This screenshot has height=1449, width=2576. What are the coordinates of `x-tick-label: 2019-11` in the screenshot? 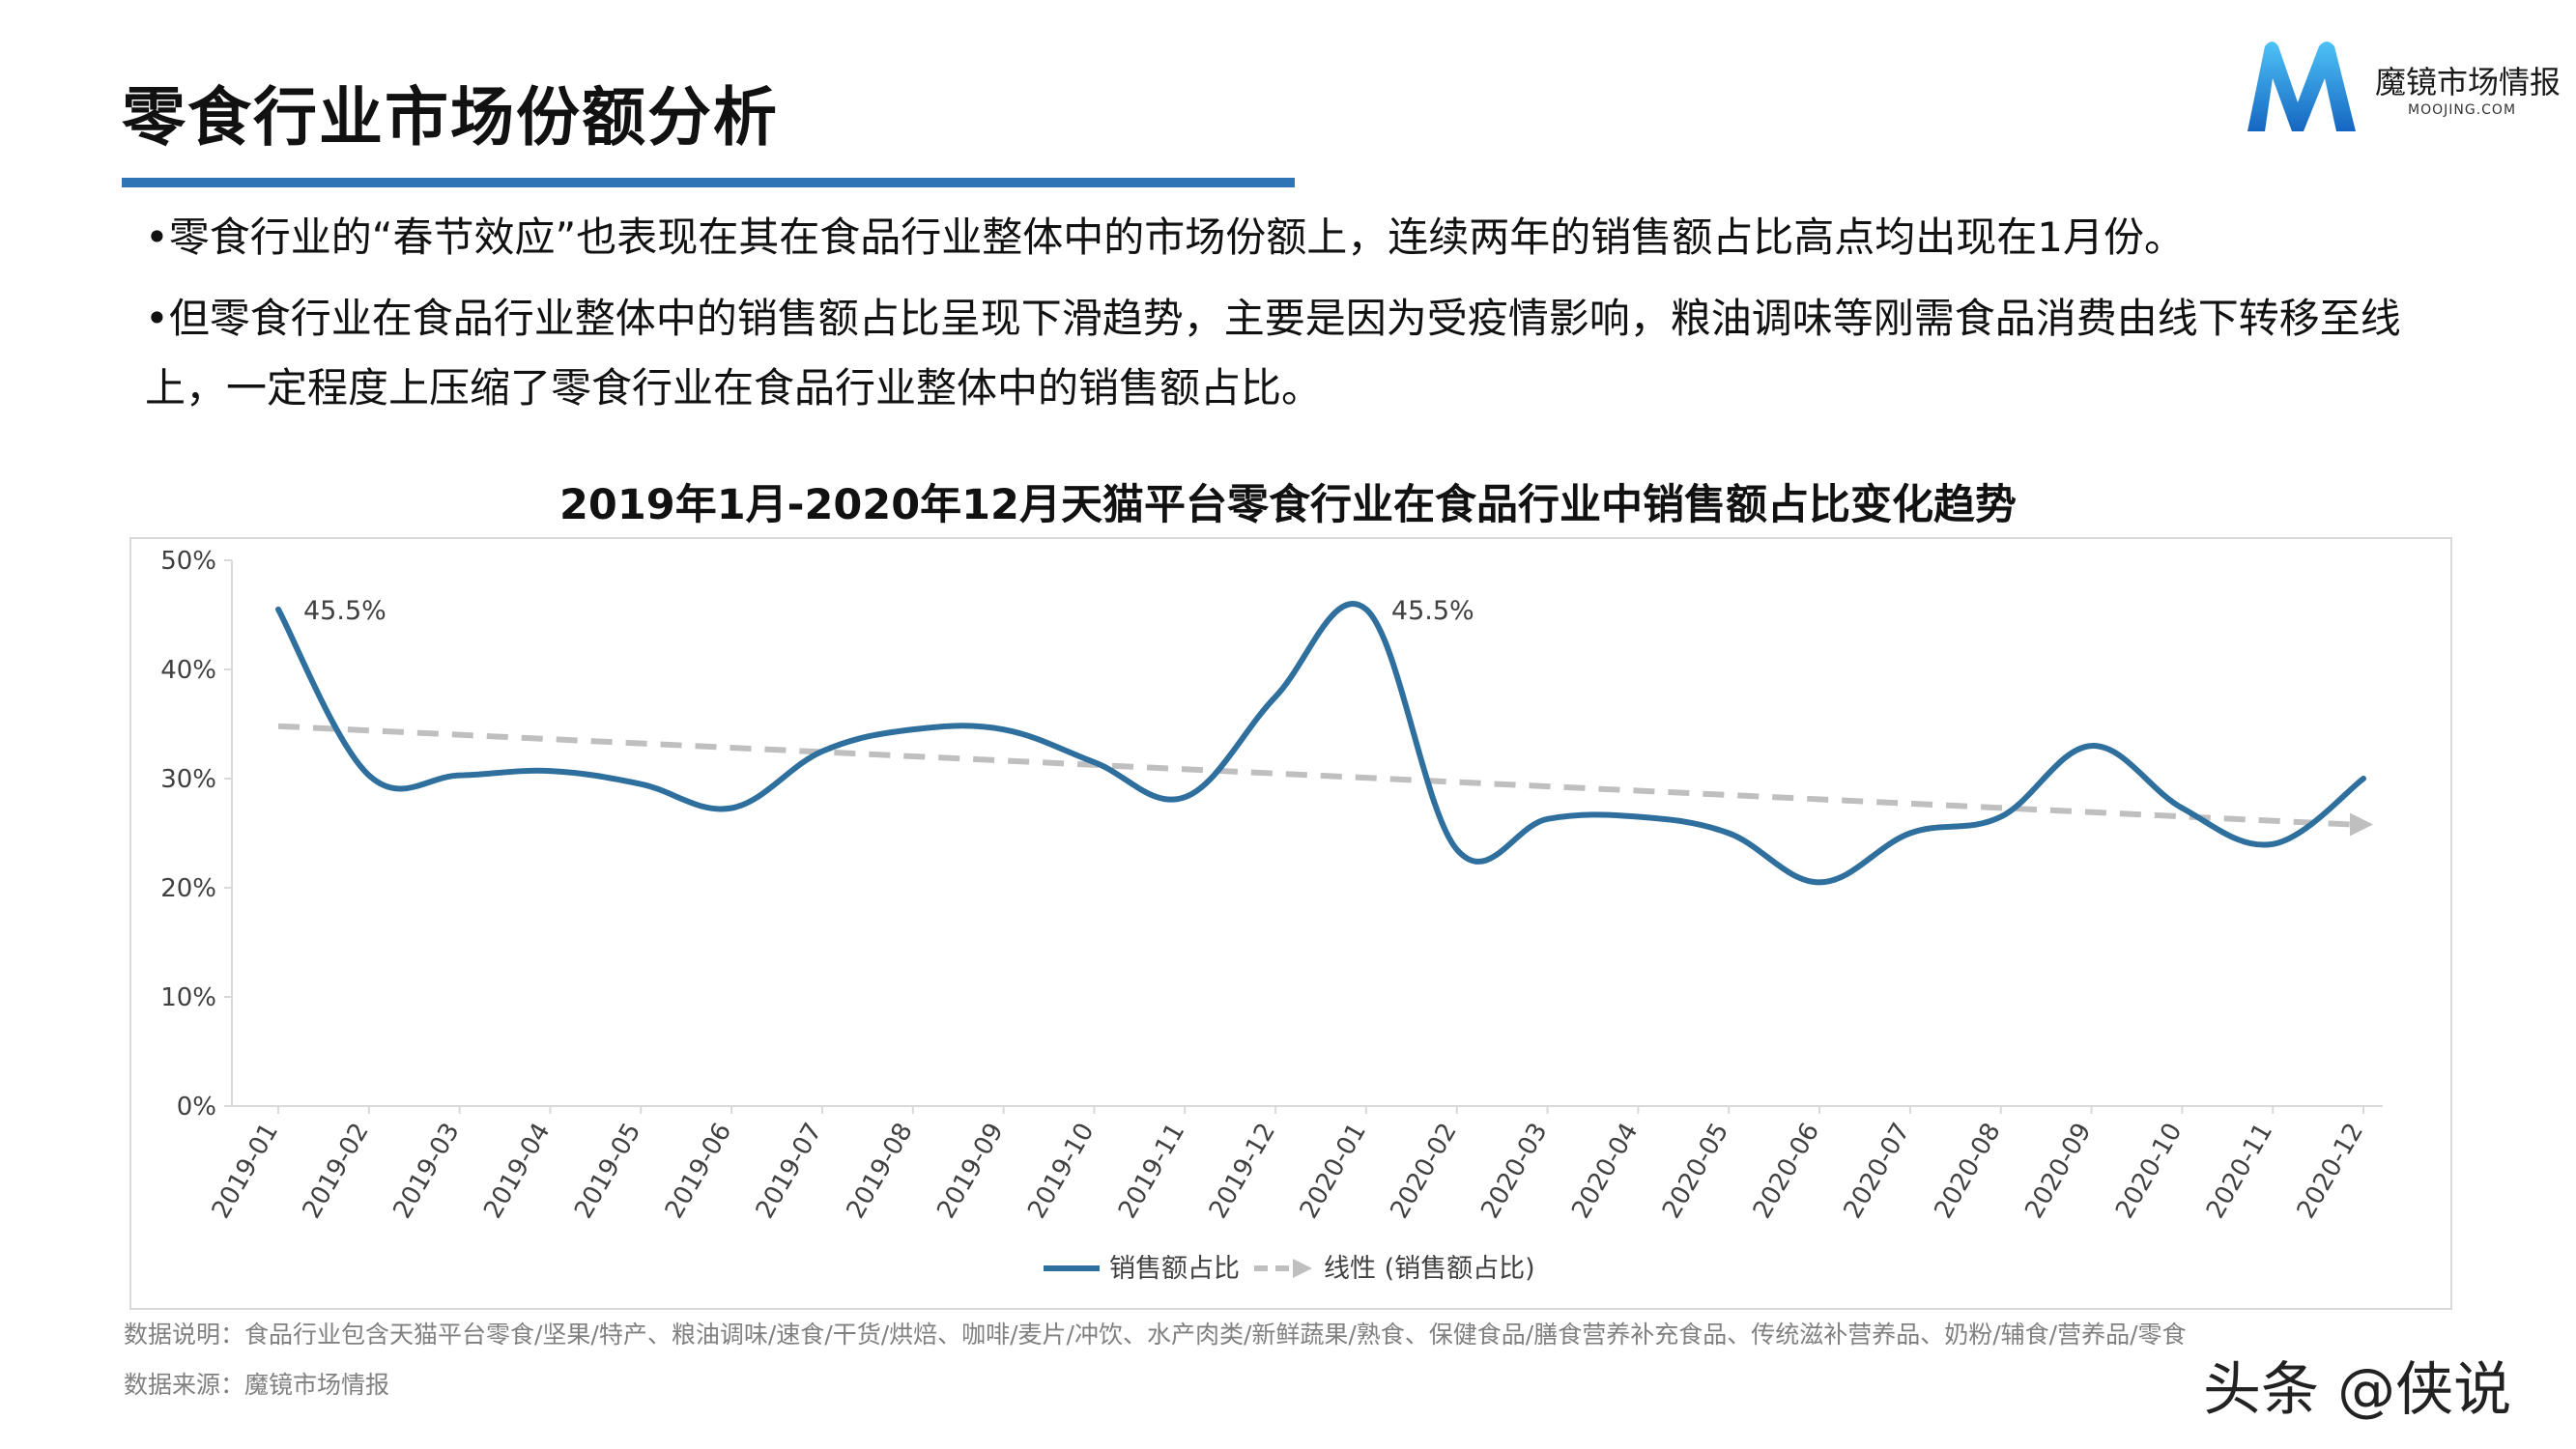 It's located at (1152, 1171).